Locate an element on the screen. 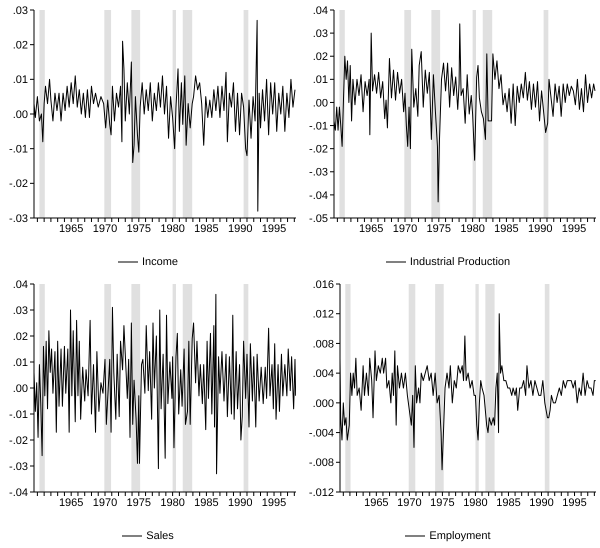 The width and height of the screenshot is (600, 548). y-tick-label: -.008 is located at coordinates (321, 463).